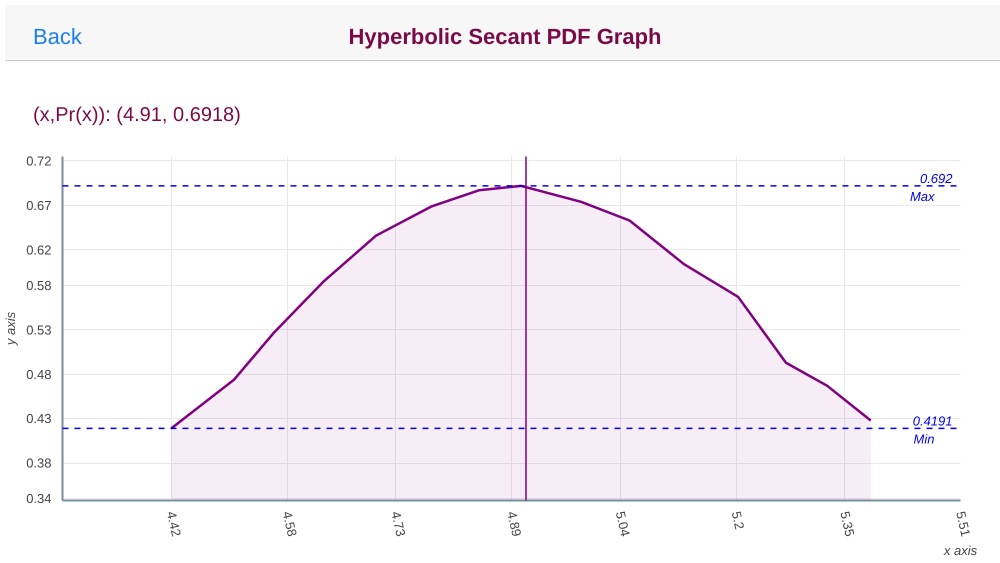 The width and height of the screenshot is (1000, 563). I want to click on y-tick-label: 0.38, so click(39, 463).